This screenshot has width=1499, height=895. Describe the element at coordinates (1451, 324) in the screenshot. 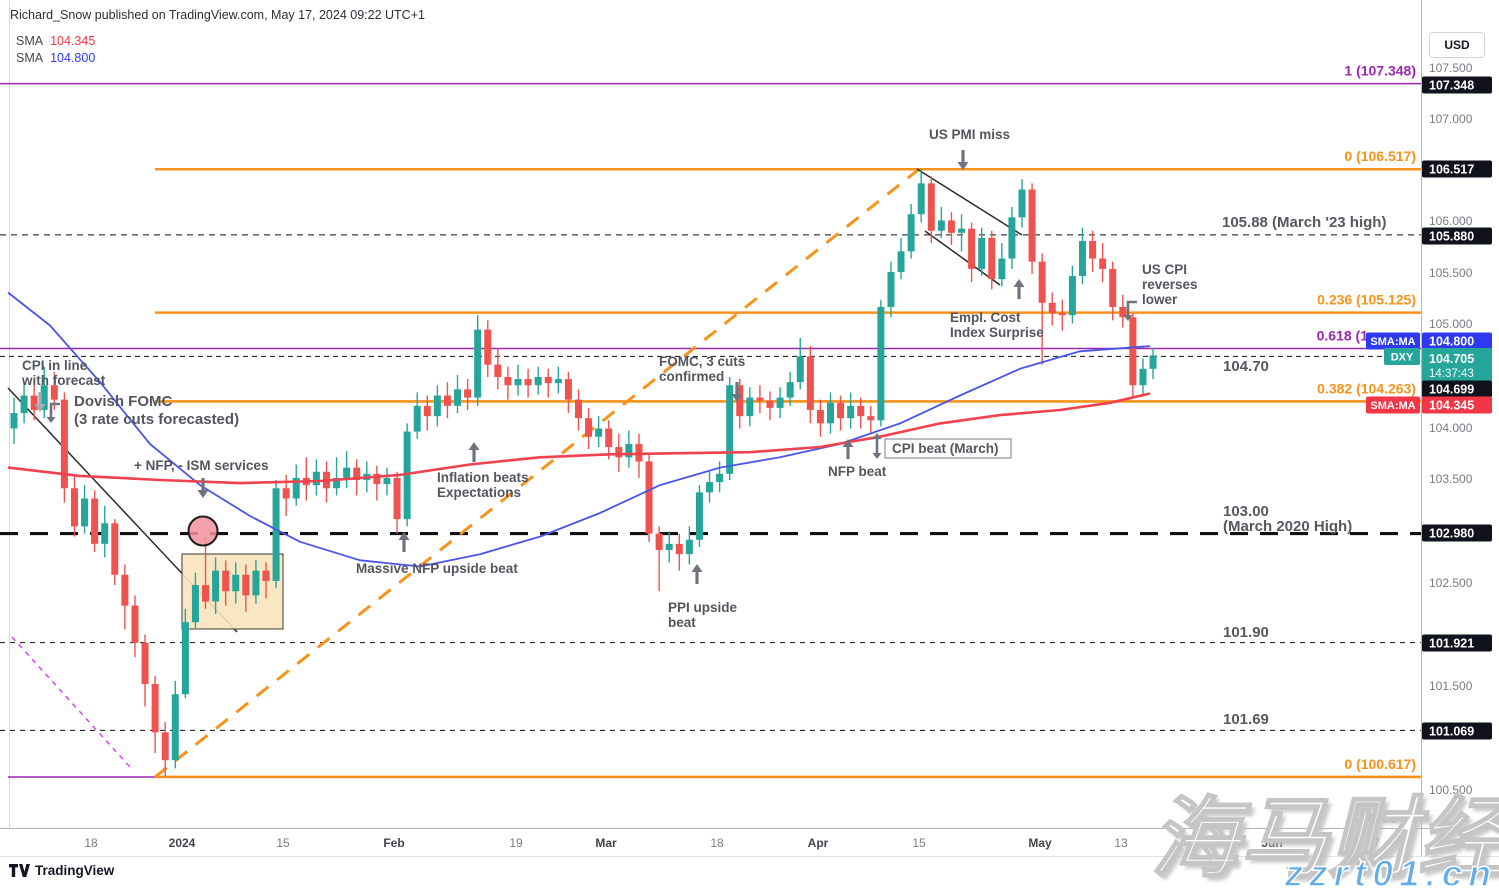

I see `price-tick: 105.000` at that location.